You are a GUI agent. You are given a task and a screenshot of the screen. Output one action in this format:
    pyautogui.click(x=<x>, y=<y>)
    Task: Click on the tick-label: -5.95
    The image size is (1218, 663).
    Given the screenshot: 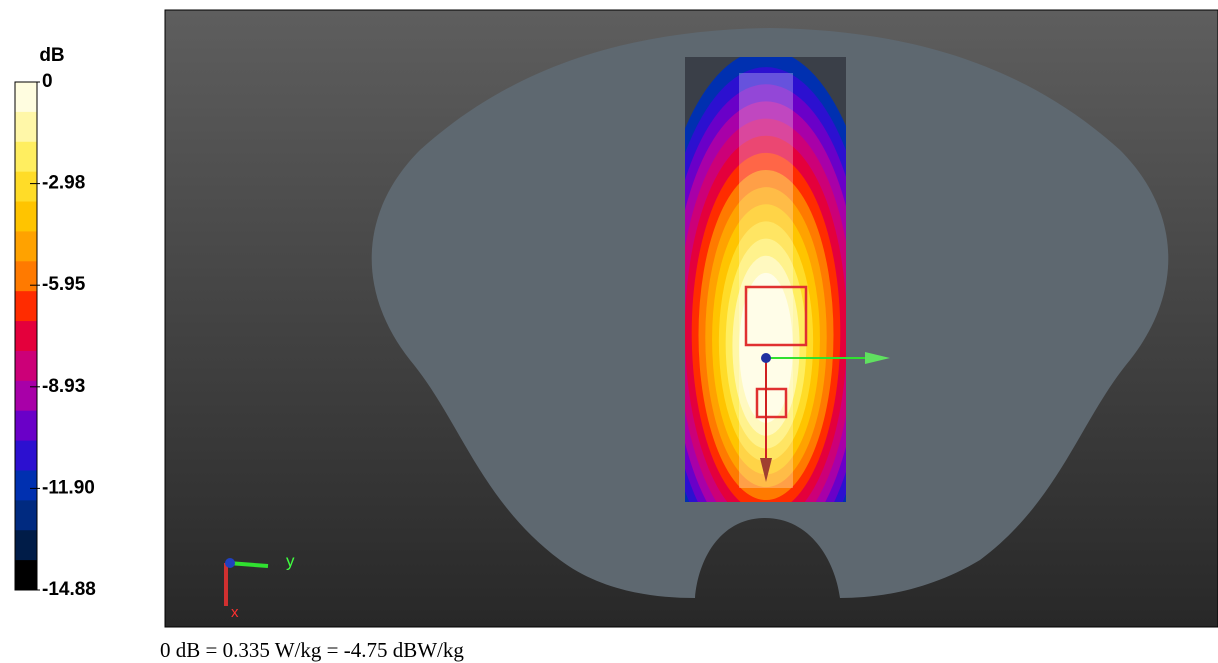 What is the action you would take?
    pyautogui.click(x=64, y=284)
    